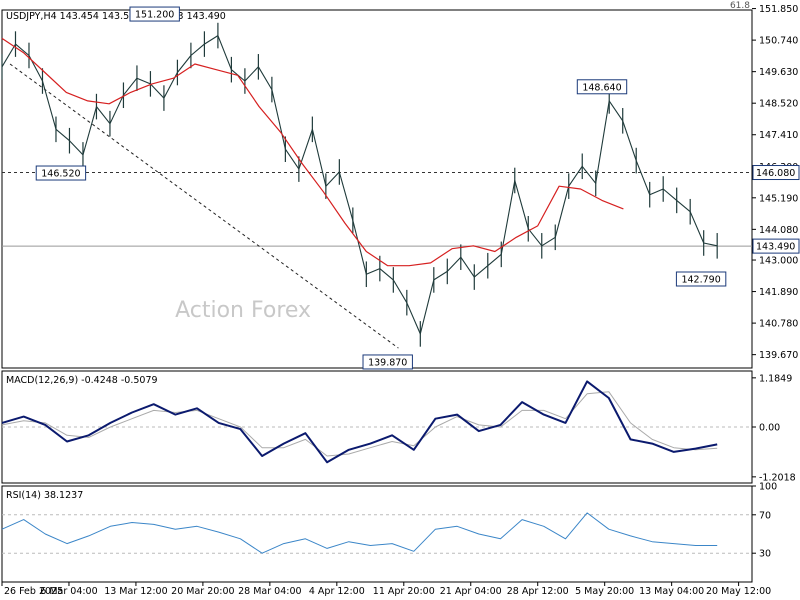  Describe the element at coordinates (404, 591) in the screenshot. I see `x-tick-label: 11 Apr 20:00` at that location.